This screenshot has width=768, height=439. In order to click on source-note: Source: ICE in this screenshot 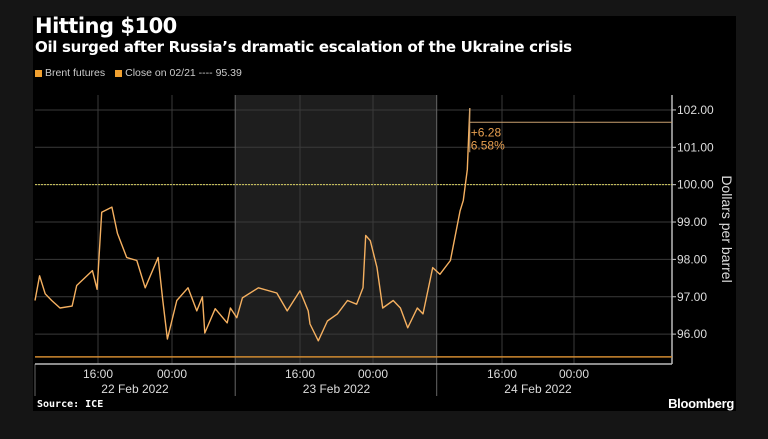, I will do `click(70, 404)`.